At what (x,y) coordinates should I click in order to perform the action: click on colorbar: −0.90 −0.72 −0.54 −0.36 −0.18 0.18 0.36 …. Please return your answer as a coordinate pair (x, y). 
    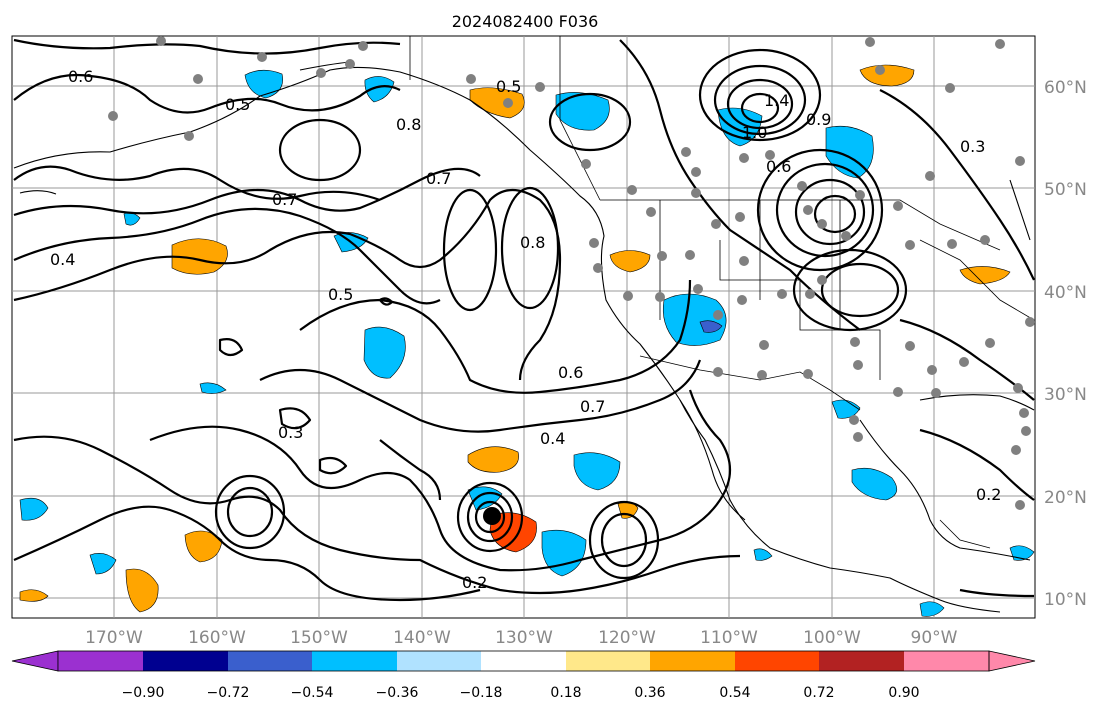
    Looking at the image, I should click on (523, 675).